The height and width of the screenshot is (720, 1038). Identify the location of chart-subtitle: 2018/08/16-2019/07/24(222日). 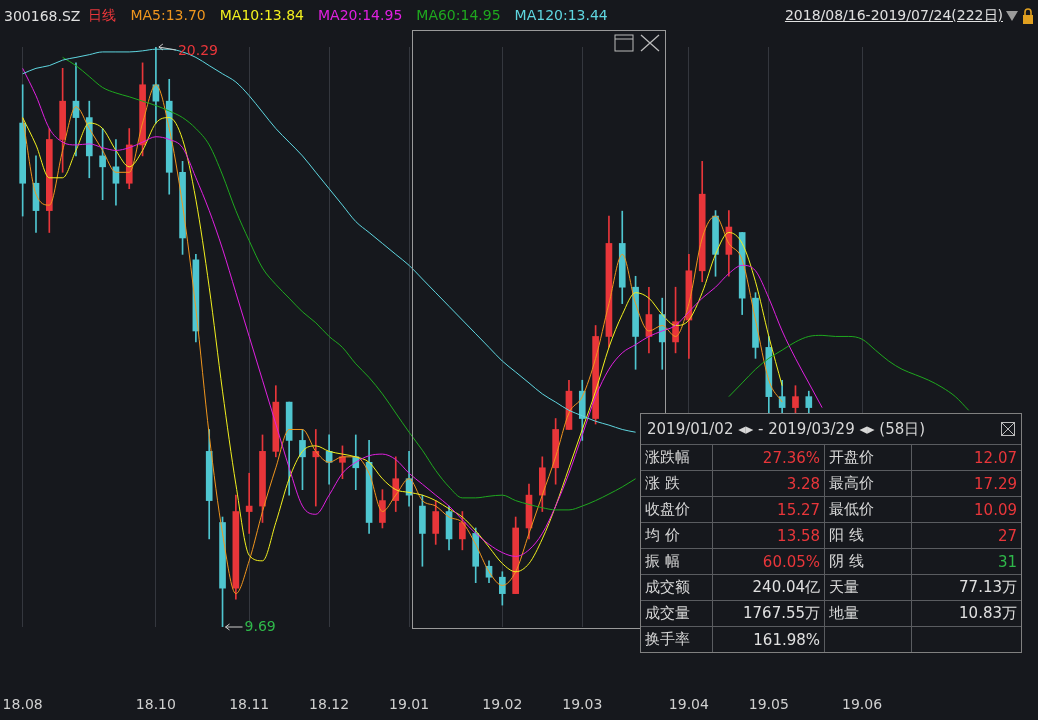
(893, 16).